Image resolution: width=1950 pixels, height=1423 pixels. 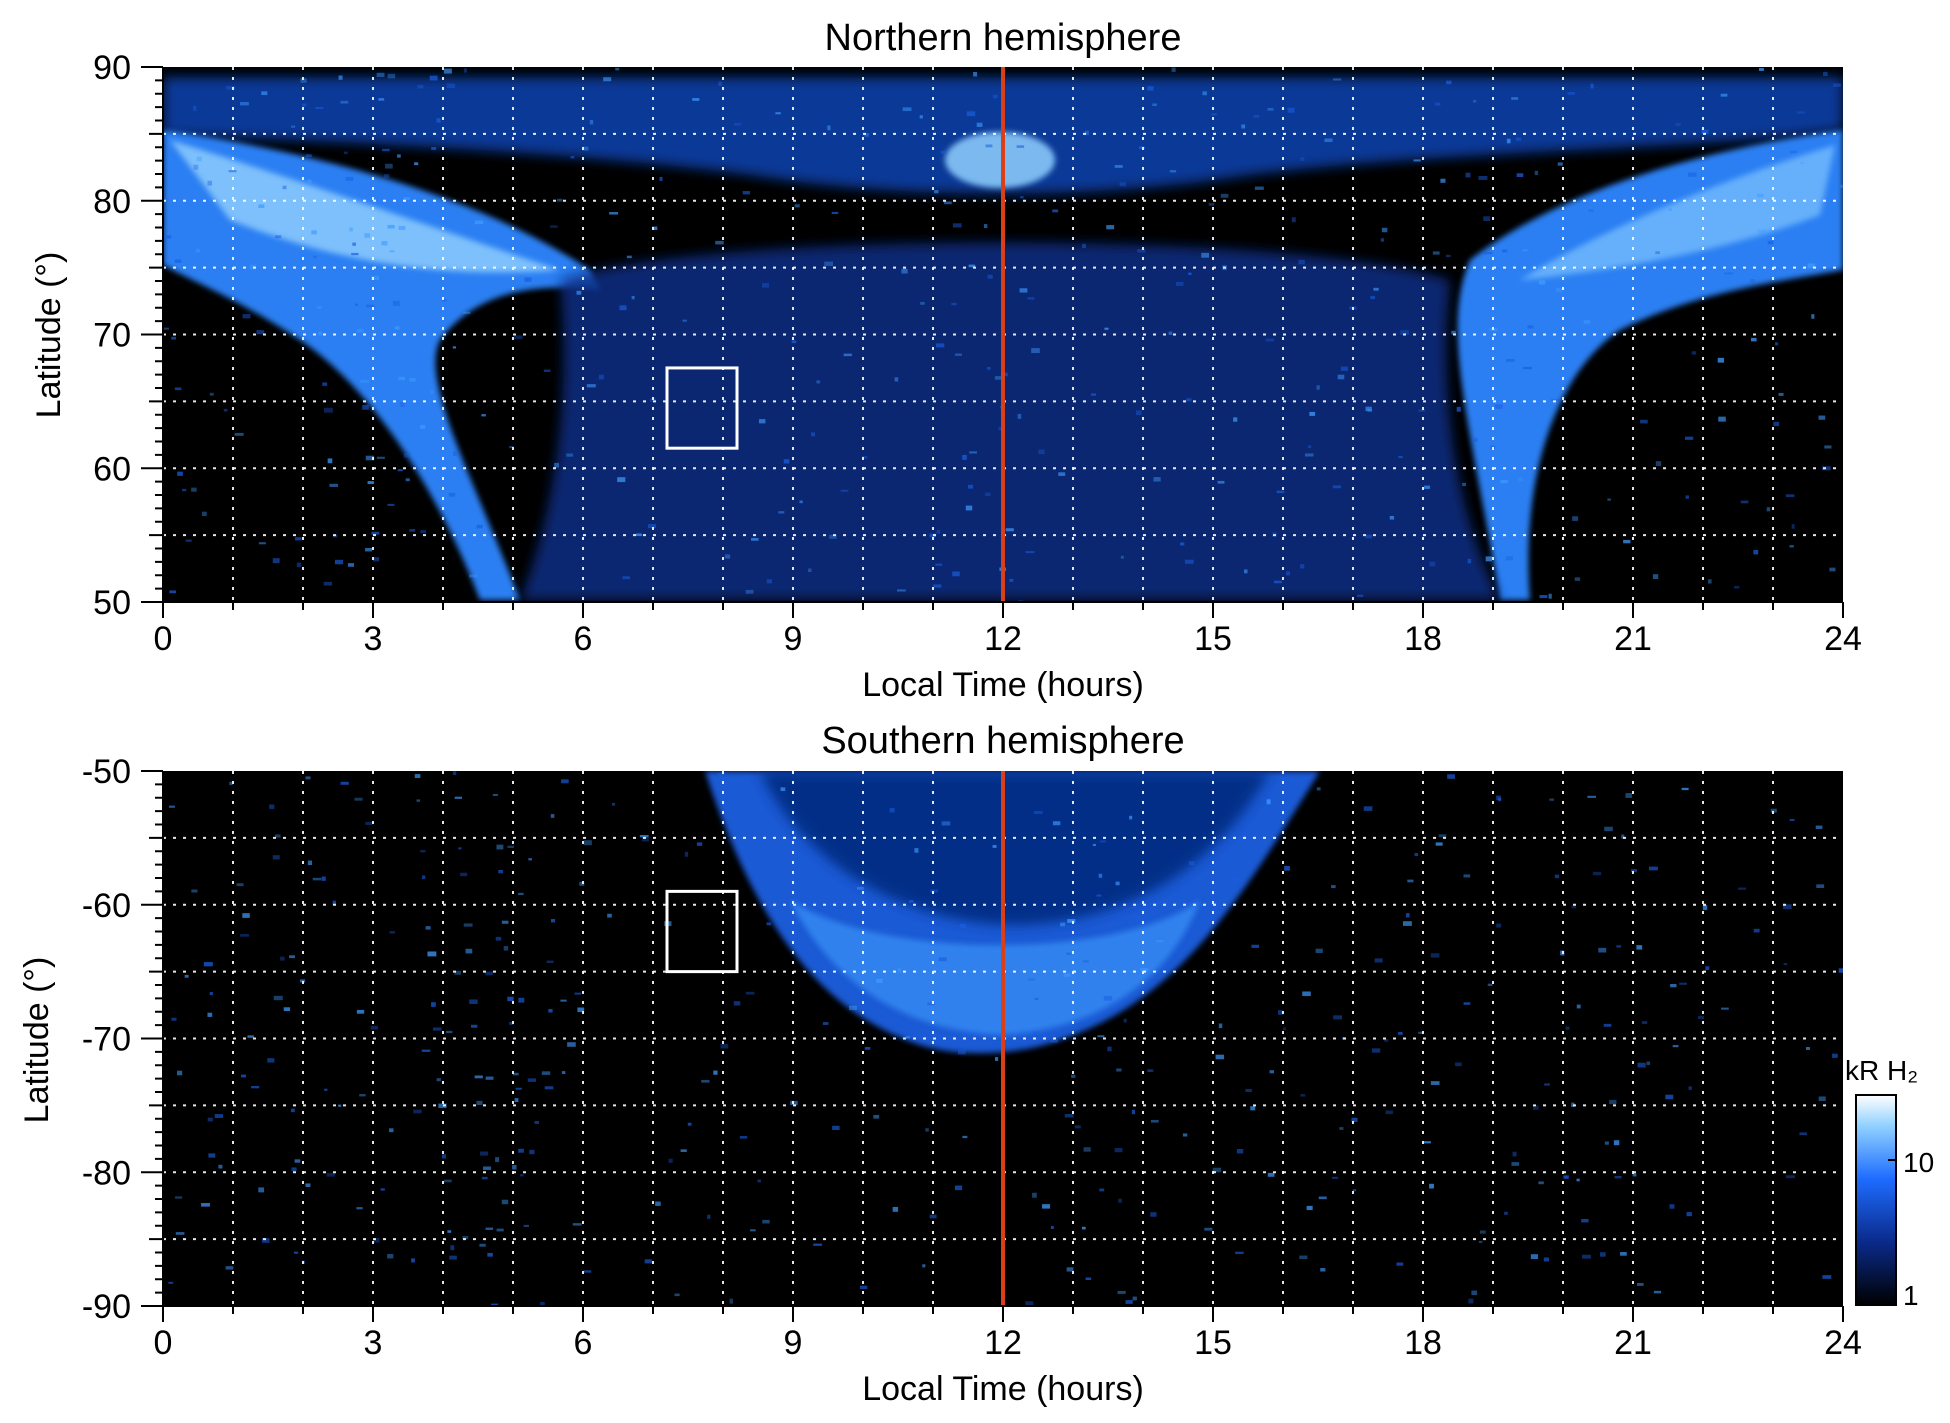 I want to click on south-xlabel: Local Time (hours), so click(x=1003, y=1389).